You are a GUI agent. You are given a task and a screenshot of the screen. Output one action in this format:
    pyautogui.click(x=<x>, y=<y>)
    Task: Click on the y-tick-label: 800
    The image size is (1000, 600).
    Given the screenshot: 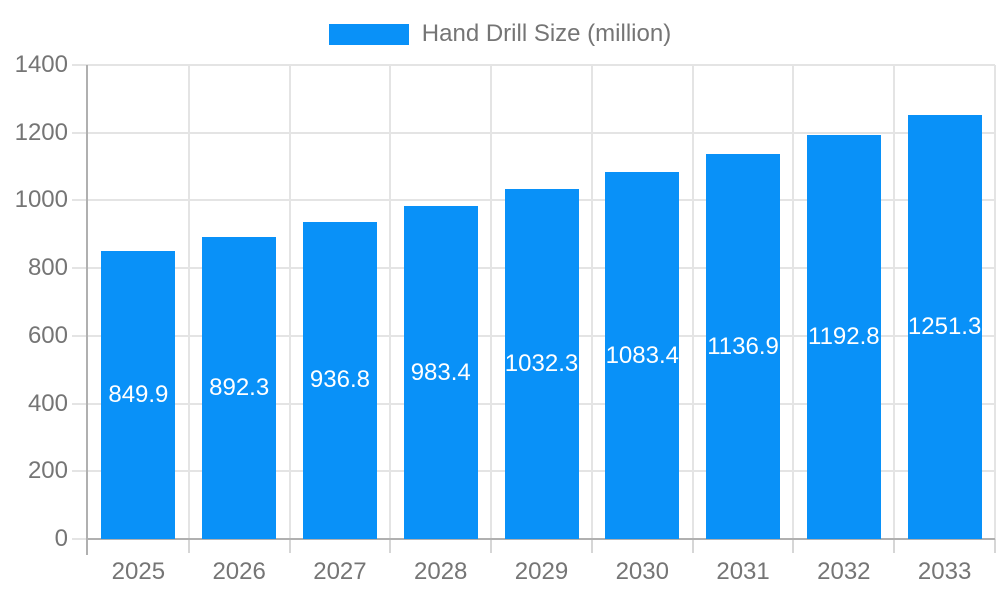 What is the action you would take?
    pyautogui.click(x=47, y=268)
    